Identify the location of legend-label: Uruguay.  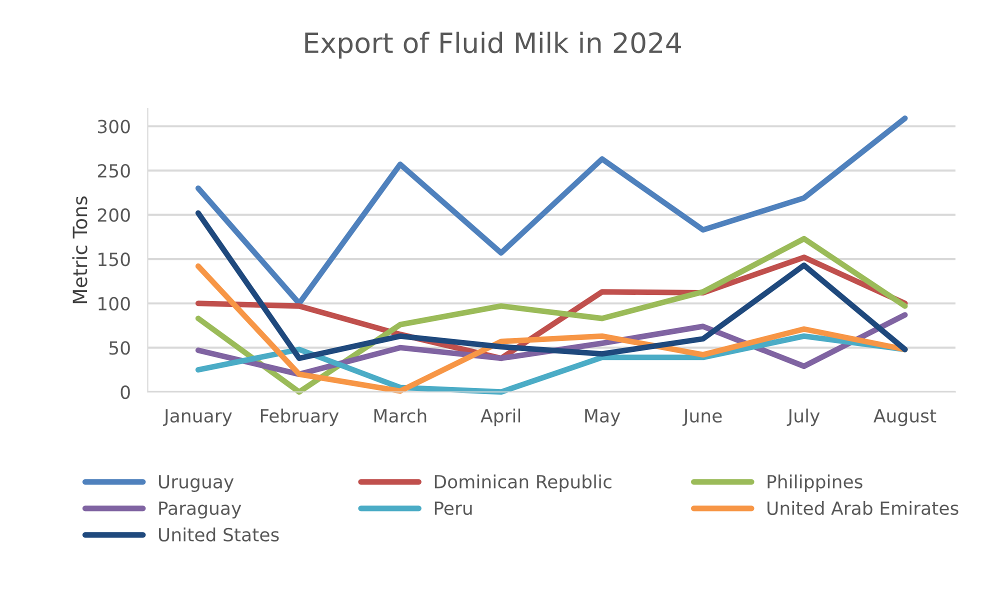
(196, 483).